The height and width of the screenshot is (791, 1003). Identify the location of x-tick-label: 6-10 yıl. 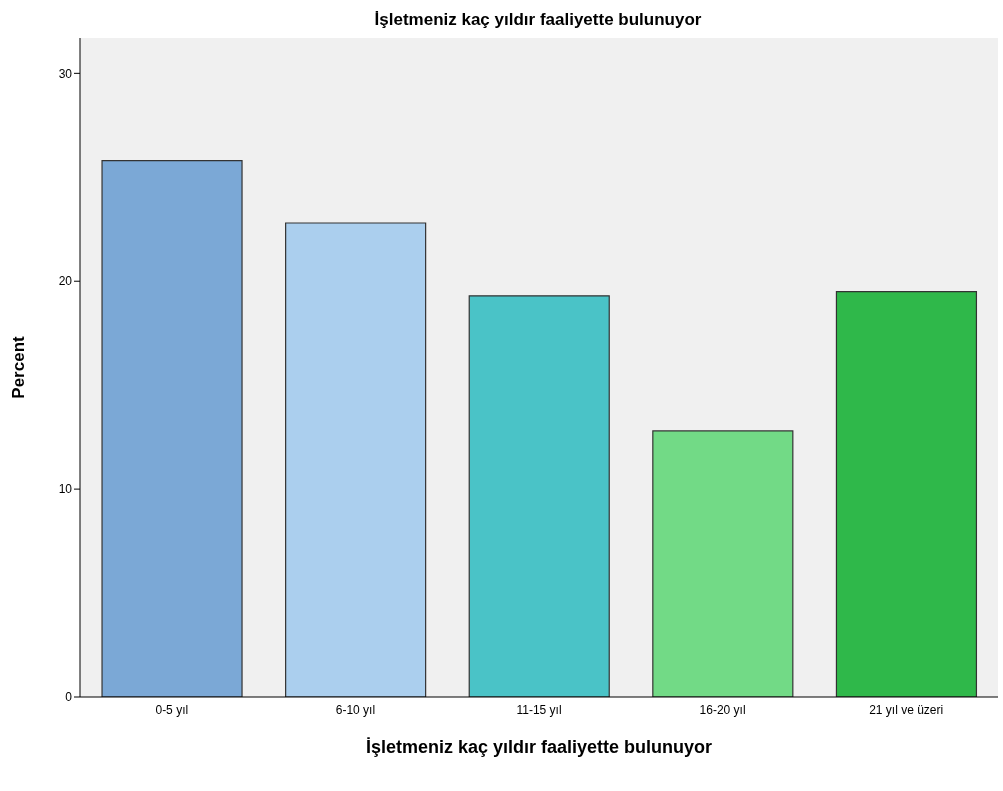
(355, 709).